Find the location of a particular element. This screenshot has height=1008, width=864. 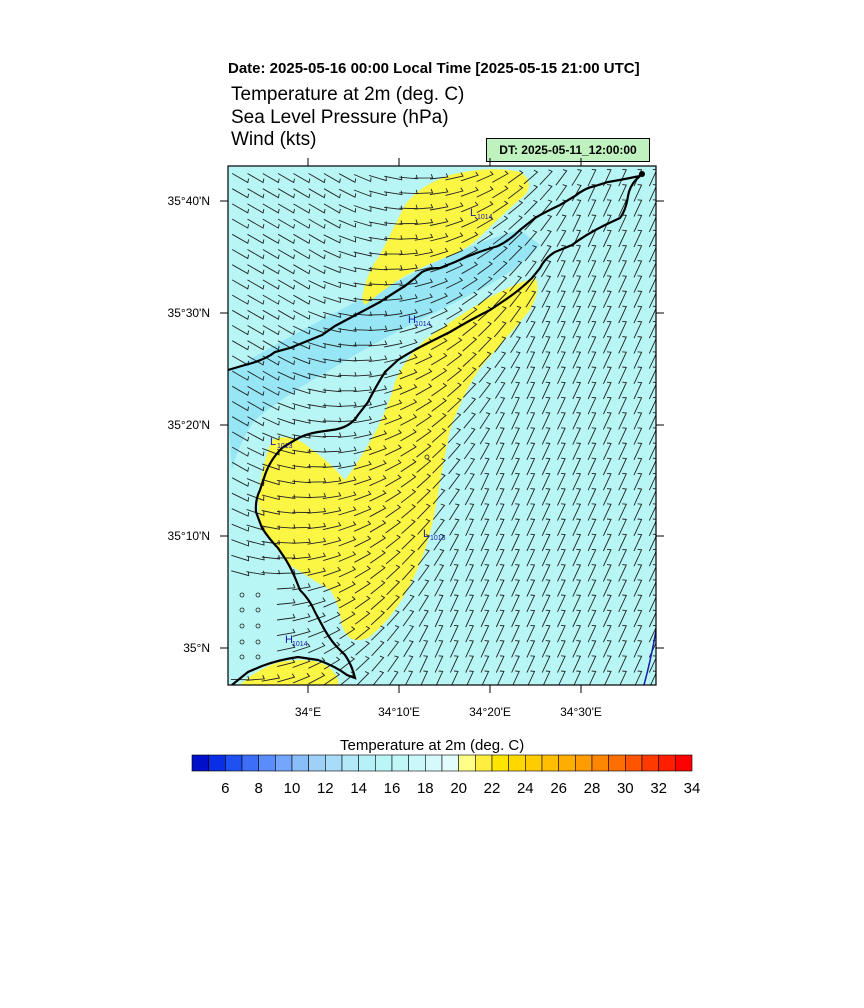

border-line is located at coordinates (649, 657).